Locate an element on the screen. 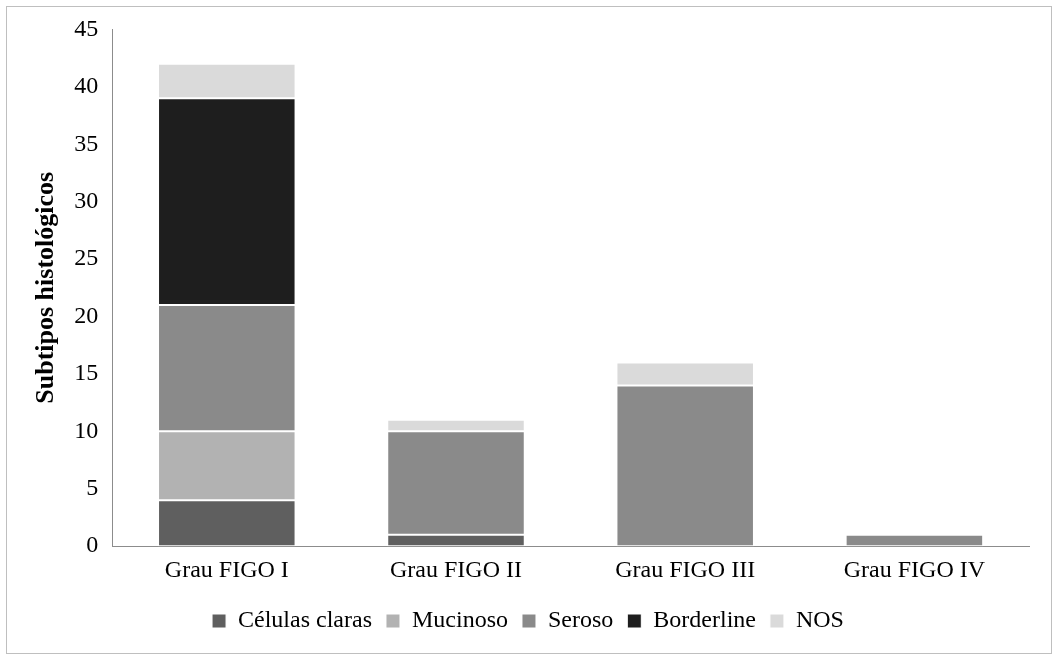  legend-label: Células claras is located at coordinates (305, 619).